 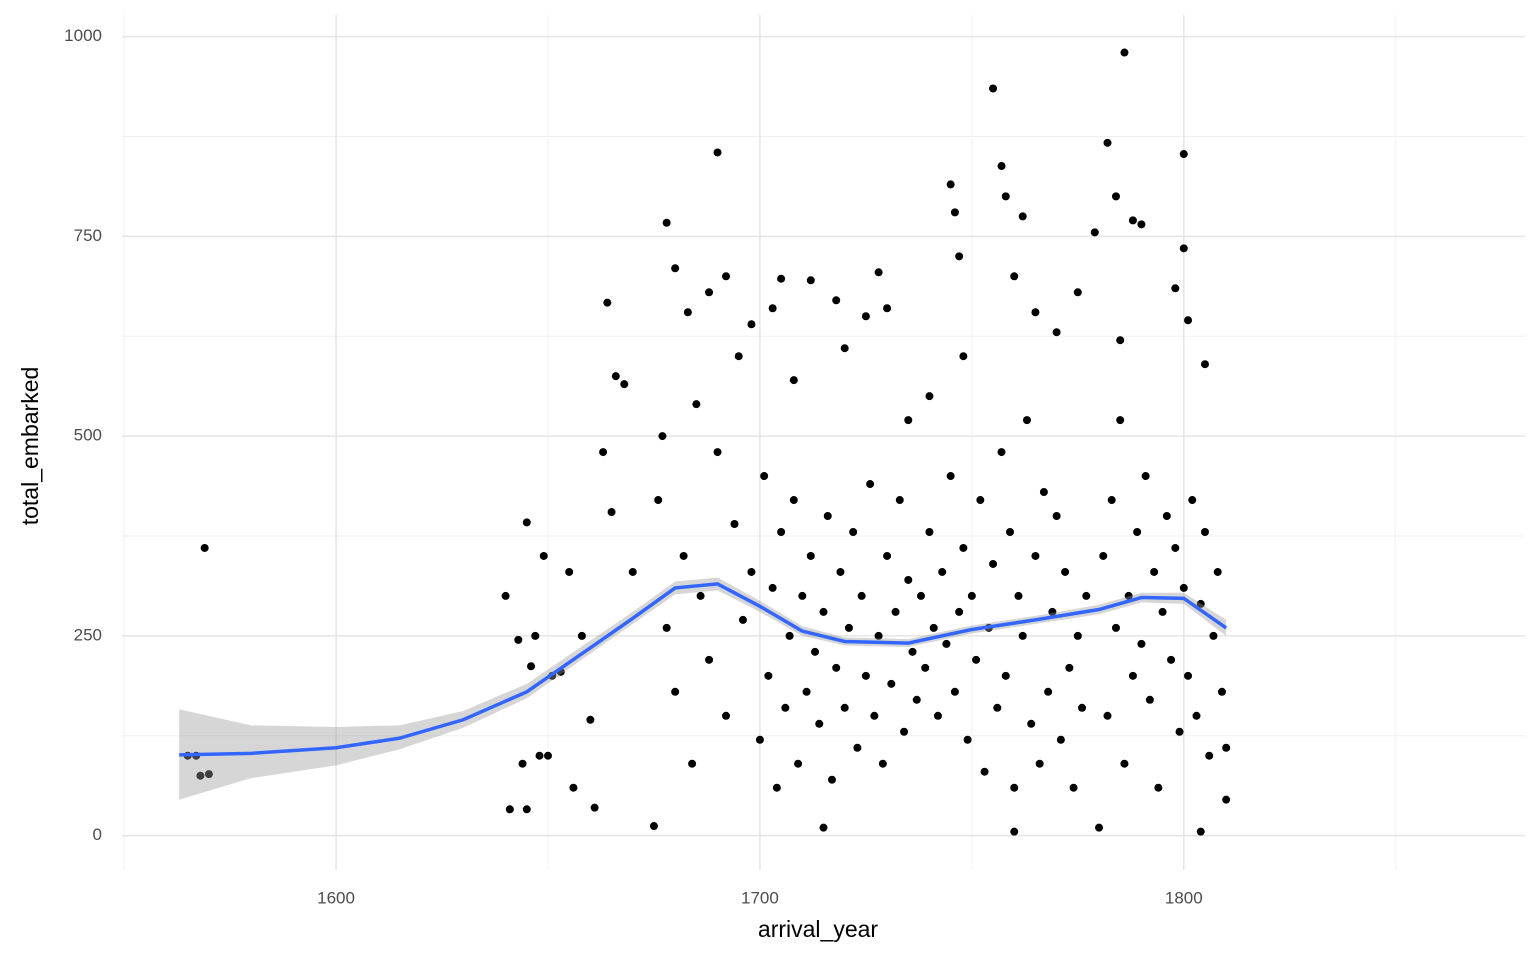 I want to click on y-tick-label: 750, so click(x=88, y=235).